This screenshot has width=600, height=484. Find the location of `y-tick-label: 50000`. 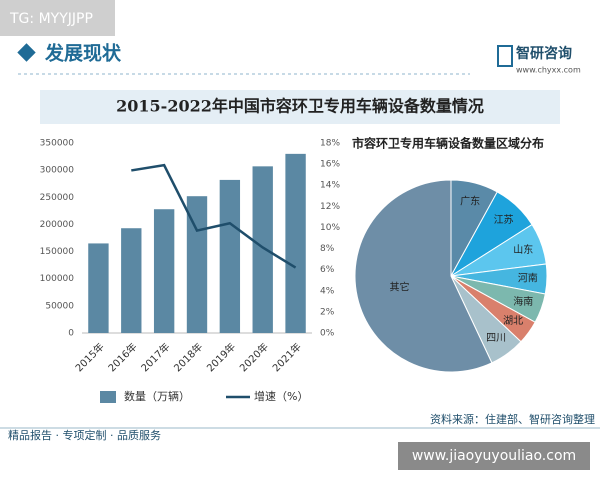

y-tick-label: 50000 is located at coordinates (59, 306).